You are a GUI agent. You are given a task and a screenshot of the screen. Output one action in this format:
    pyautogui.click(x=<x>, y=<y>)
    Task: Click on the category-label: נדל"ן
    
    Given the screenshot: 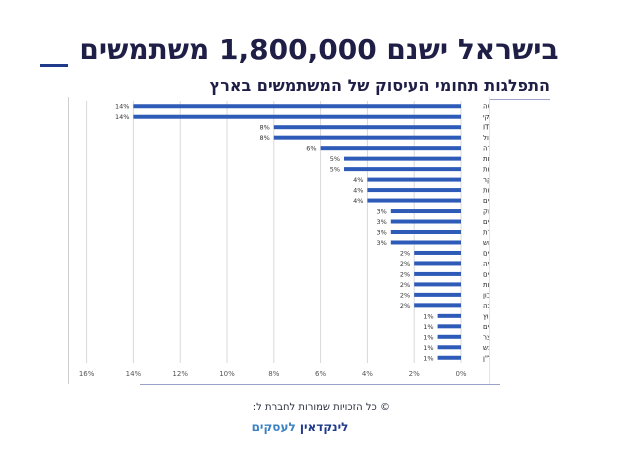 What is the action you would take?
    pyautogui.click(x=486, y=358)
    